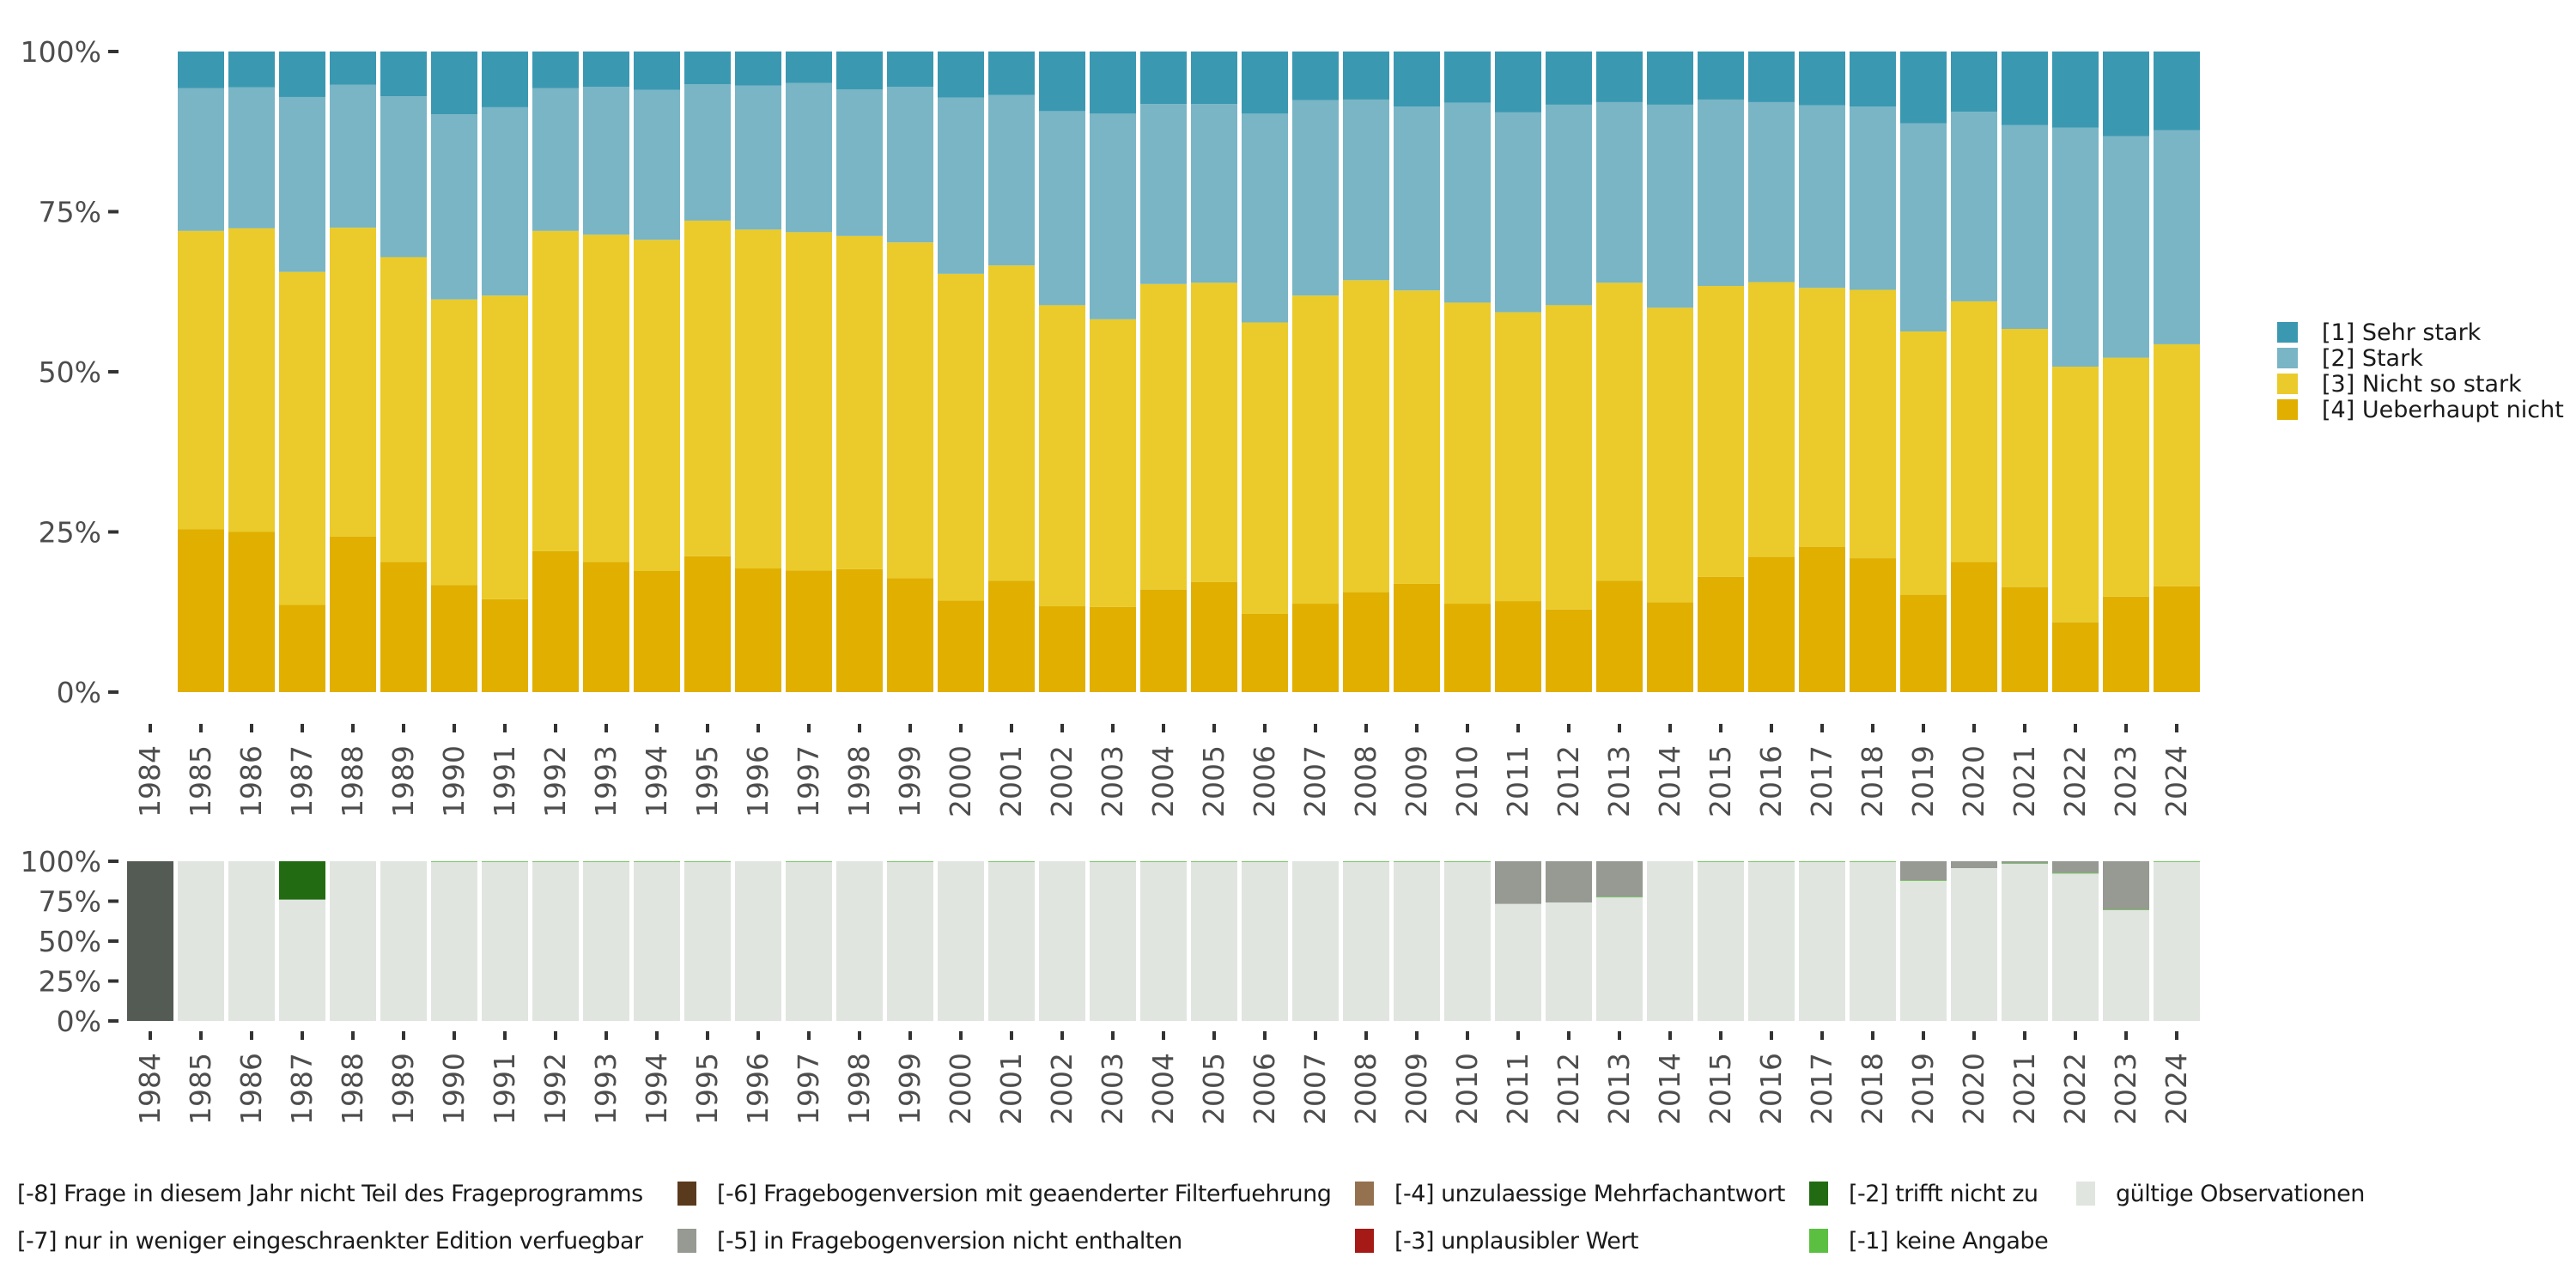 Image resolution: width=2576 pixels, height=1288 pixels. Describe the element at coordinates (1365, 1089) in the screenshot. I see `missing-x-tick-label: 2008` at that location.